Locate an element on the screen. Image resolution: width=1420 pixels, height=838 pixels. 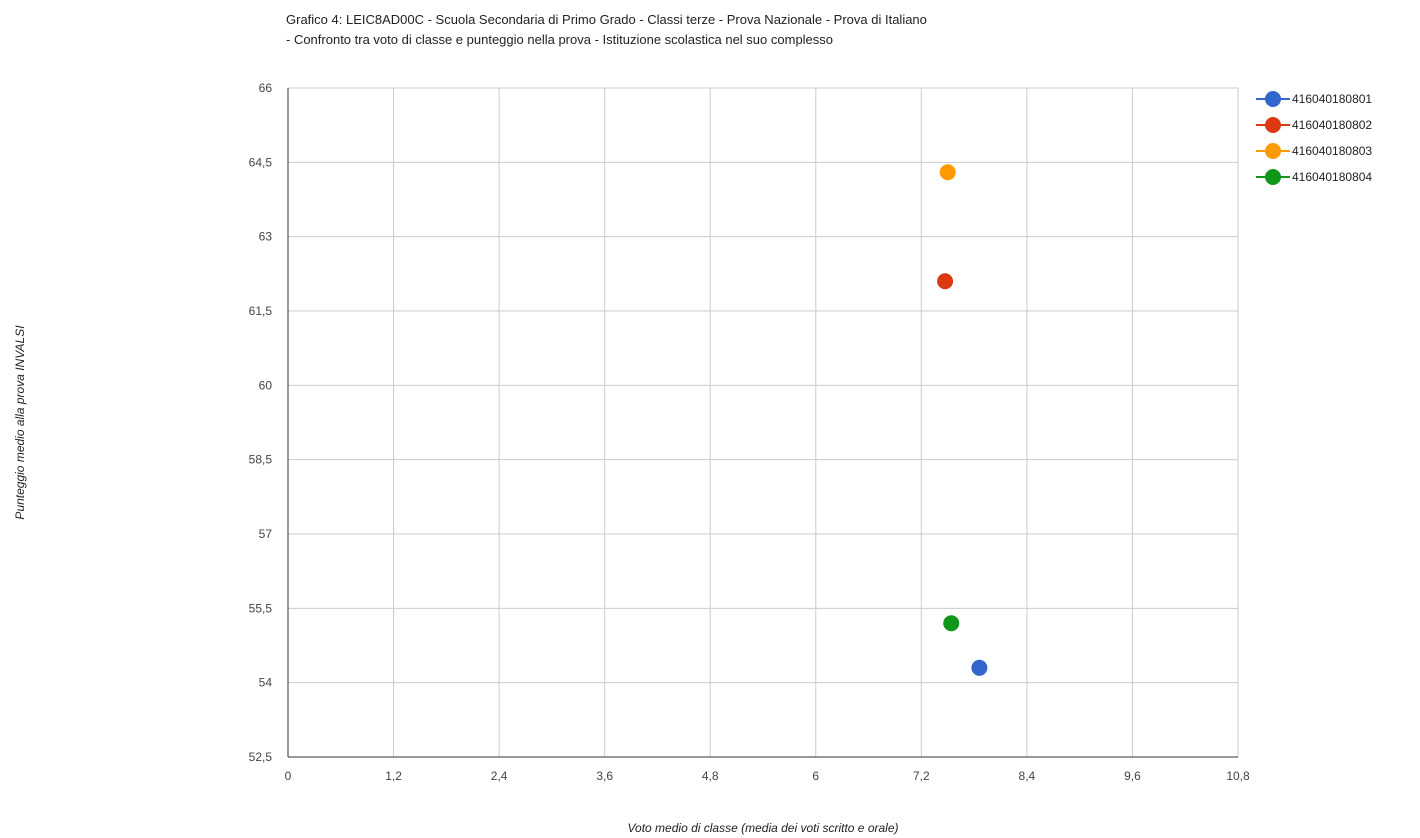
x-tick-label: 6 is located at coordinates (815, 776).